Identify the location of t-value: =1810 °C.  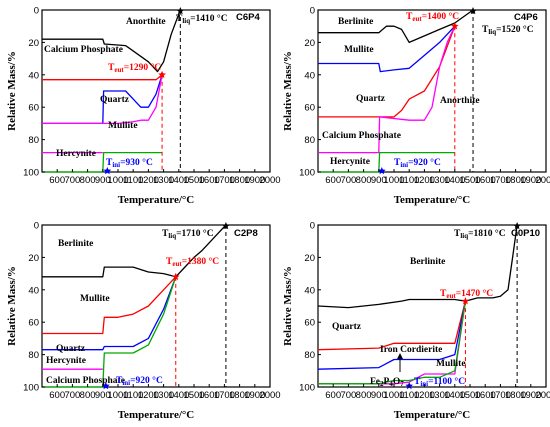
(487, 233).